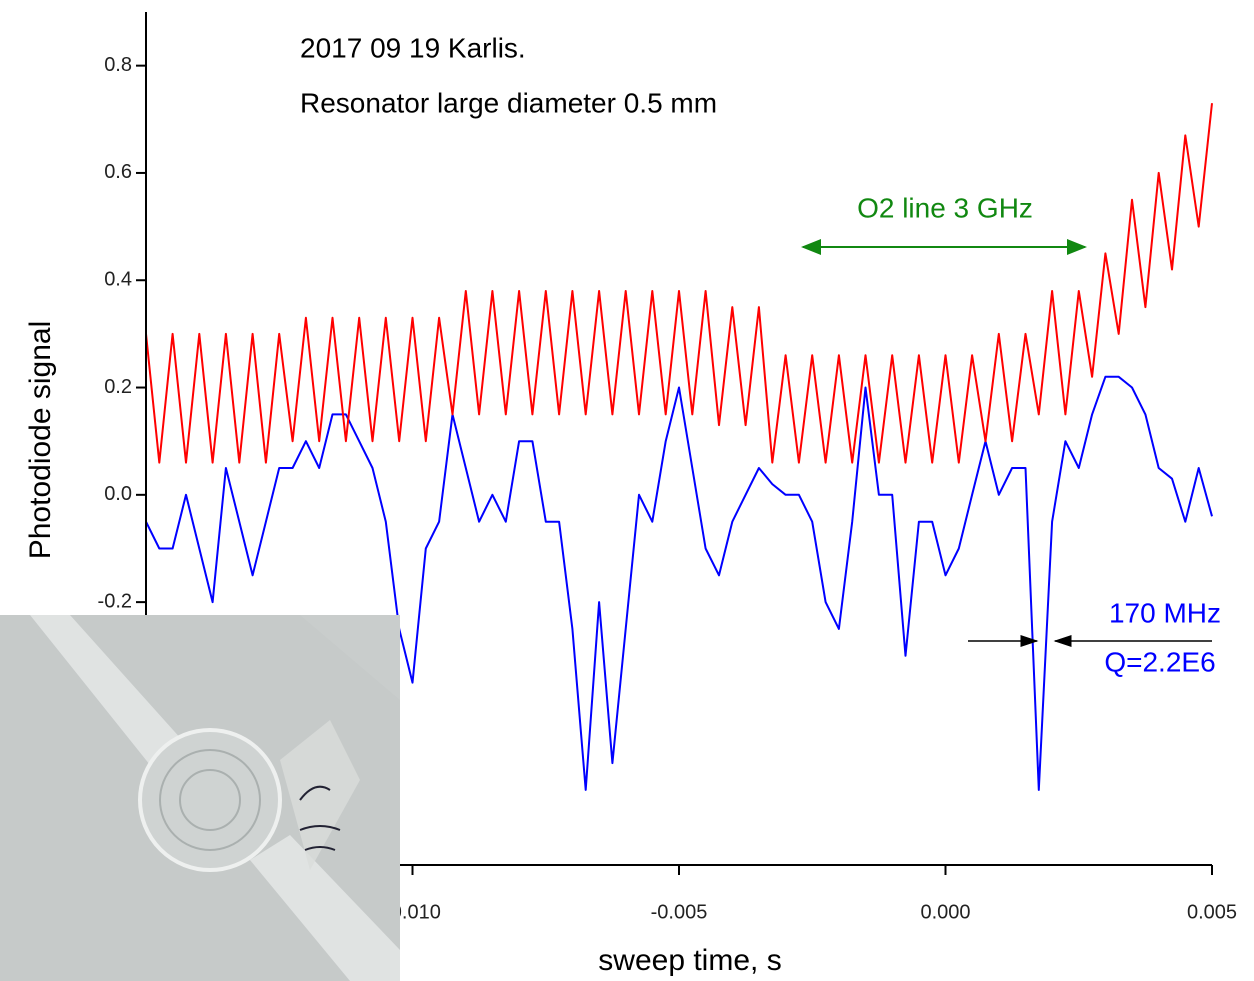 The height and width of the screenshot is (981, 1254). Describe the element at coordinates (508, 102) in the screenshot. I see `annotation: Resonator large diameter 0.5 mm` at that location.